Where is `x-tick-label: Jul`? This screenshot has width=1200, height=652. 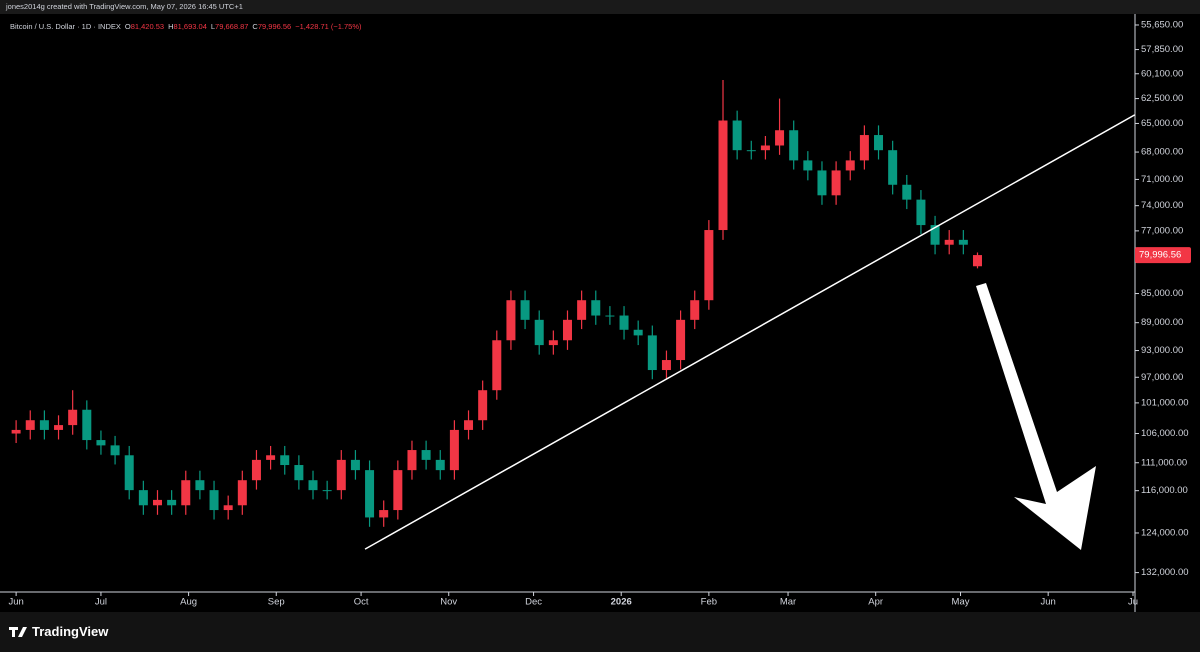
x-tick-label: Jul is located at coordinates (101, 602).